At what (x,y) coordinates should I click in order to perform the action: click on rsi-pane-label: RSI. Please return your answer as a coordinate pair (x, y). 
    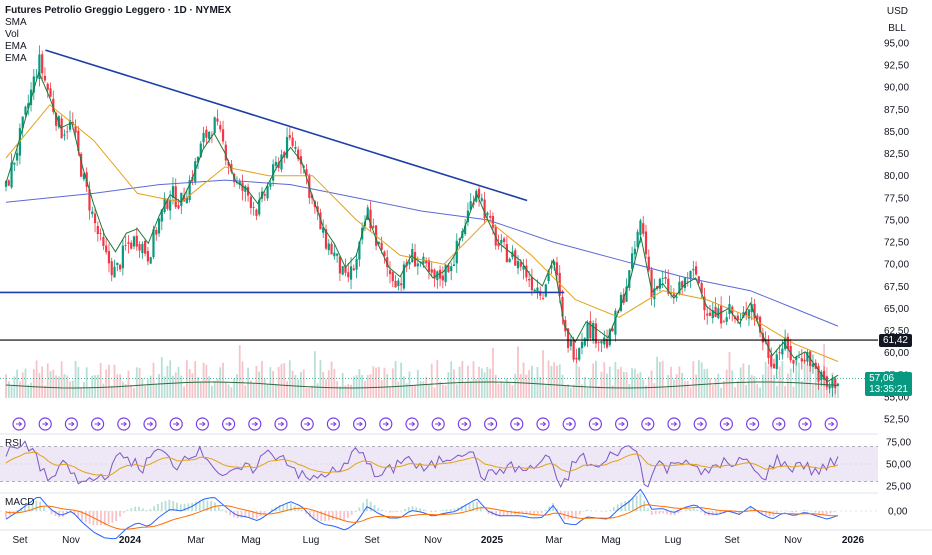
    Looking at the image, I should click on (13, 443).